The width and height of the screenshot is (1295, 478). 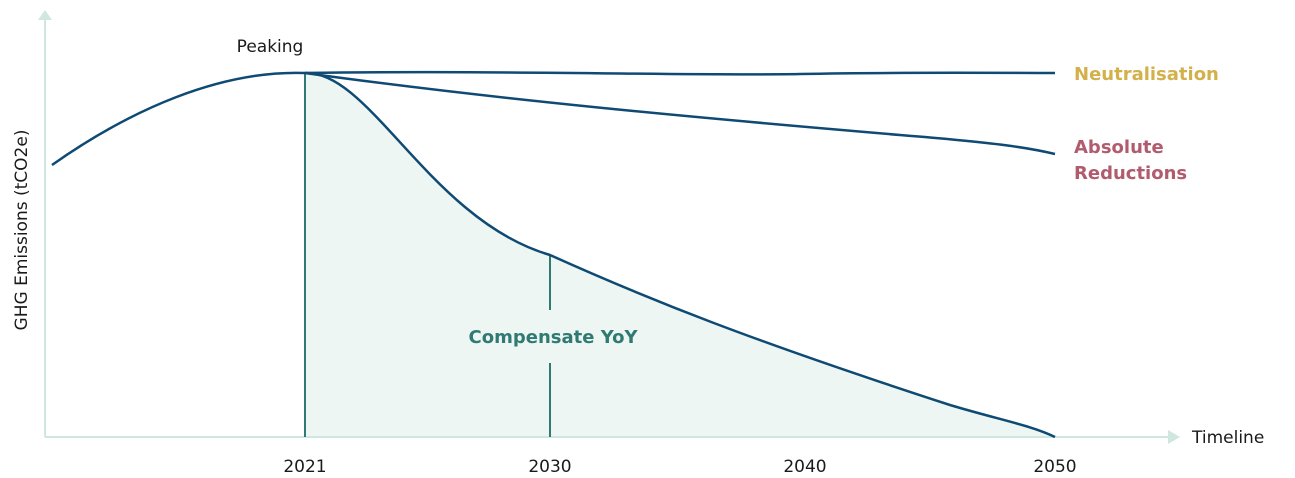 I want to click on y-axis-arrow, so click(x=45, y=15).